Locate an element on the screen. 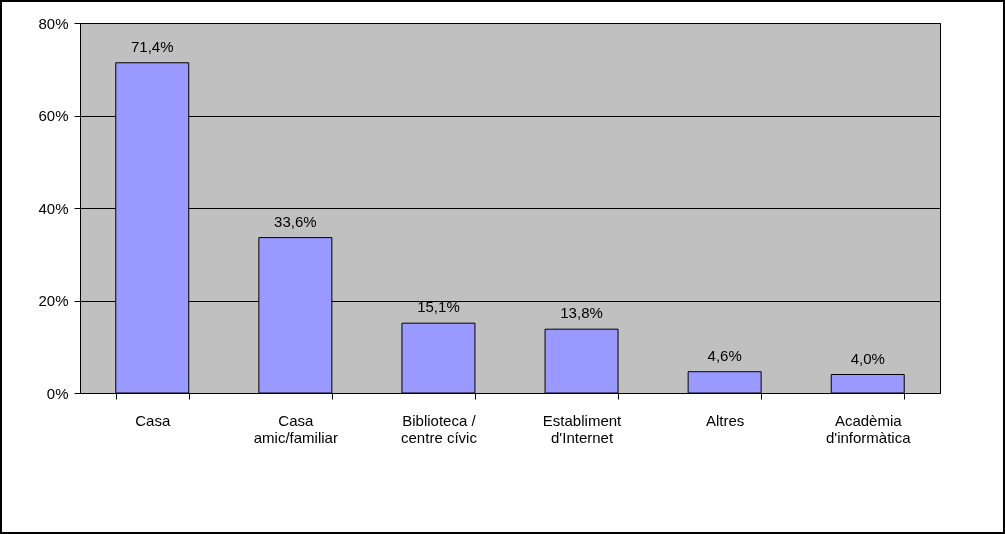  data-label: 4,6% is located at coordinates (724, 355).